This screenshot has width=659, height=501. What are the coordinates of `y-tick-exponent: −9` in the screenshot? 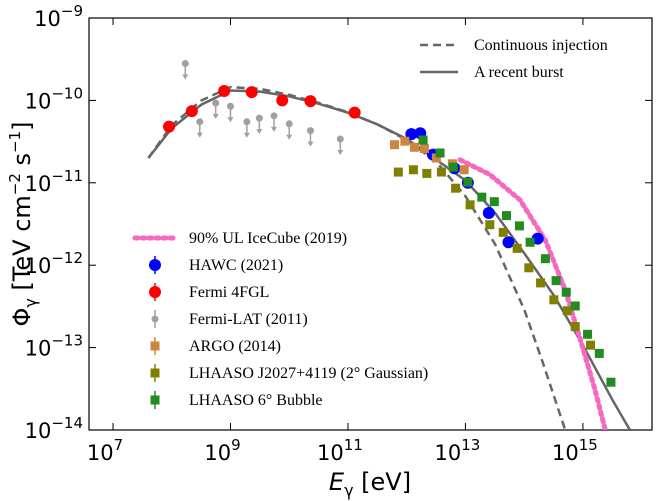 It's located at (72, 11).